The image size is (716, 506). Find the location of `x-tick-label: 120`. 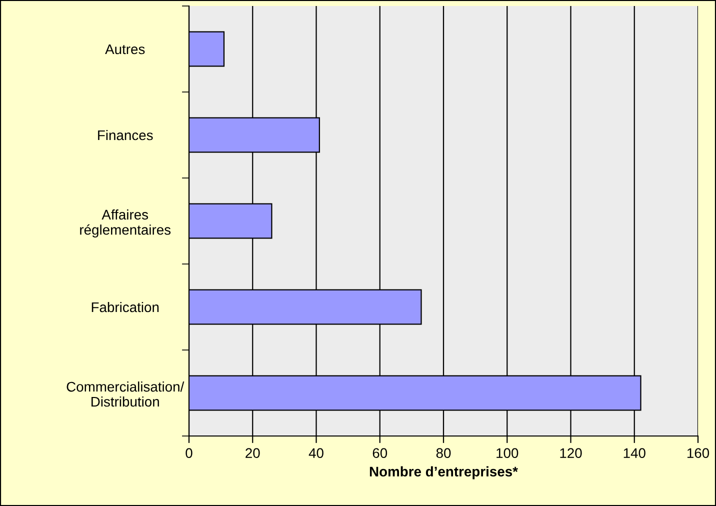

x-tick-label: 120 is located at coordinates (571, 453).